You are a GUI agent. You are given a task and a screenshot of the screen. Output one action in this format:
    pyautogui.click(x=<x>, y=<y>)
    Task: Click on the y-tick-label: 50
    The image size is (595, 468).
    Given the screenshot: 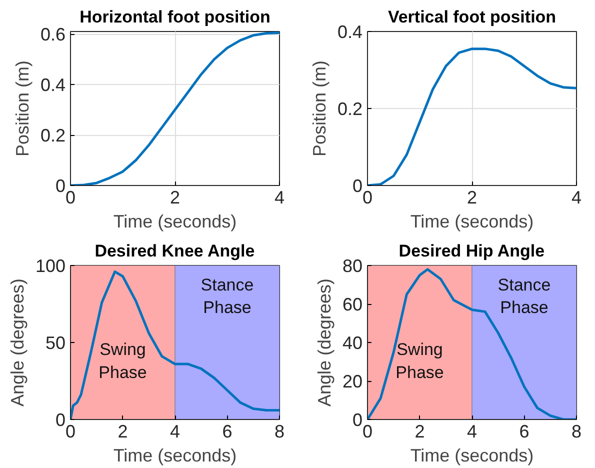 What is the action you would take?
    pyautogui.click(x=55, y=343)
    